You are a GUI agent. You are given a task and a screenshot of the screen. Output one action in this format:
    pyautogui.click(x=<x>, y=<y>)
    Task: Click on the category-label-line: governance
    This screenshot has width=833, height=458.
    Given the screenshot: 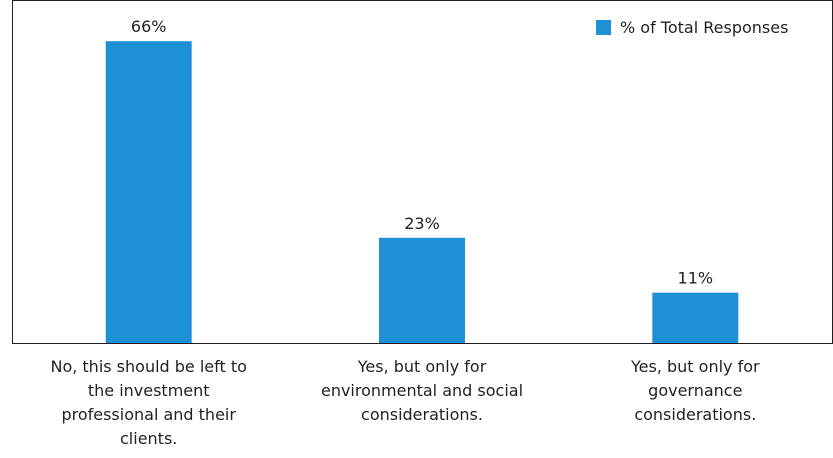 What is the action you would take?
    pyautogui.click(x=695, y=390)
    